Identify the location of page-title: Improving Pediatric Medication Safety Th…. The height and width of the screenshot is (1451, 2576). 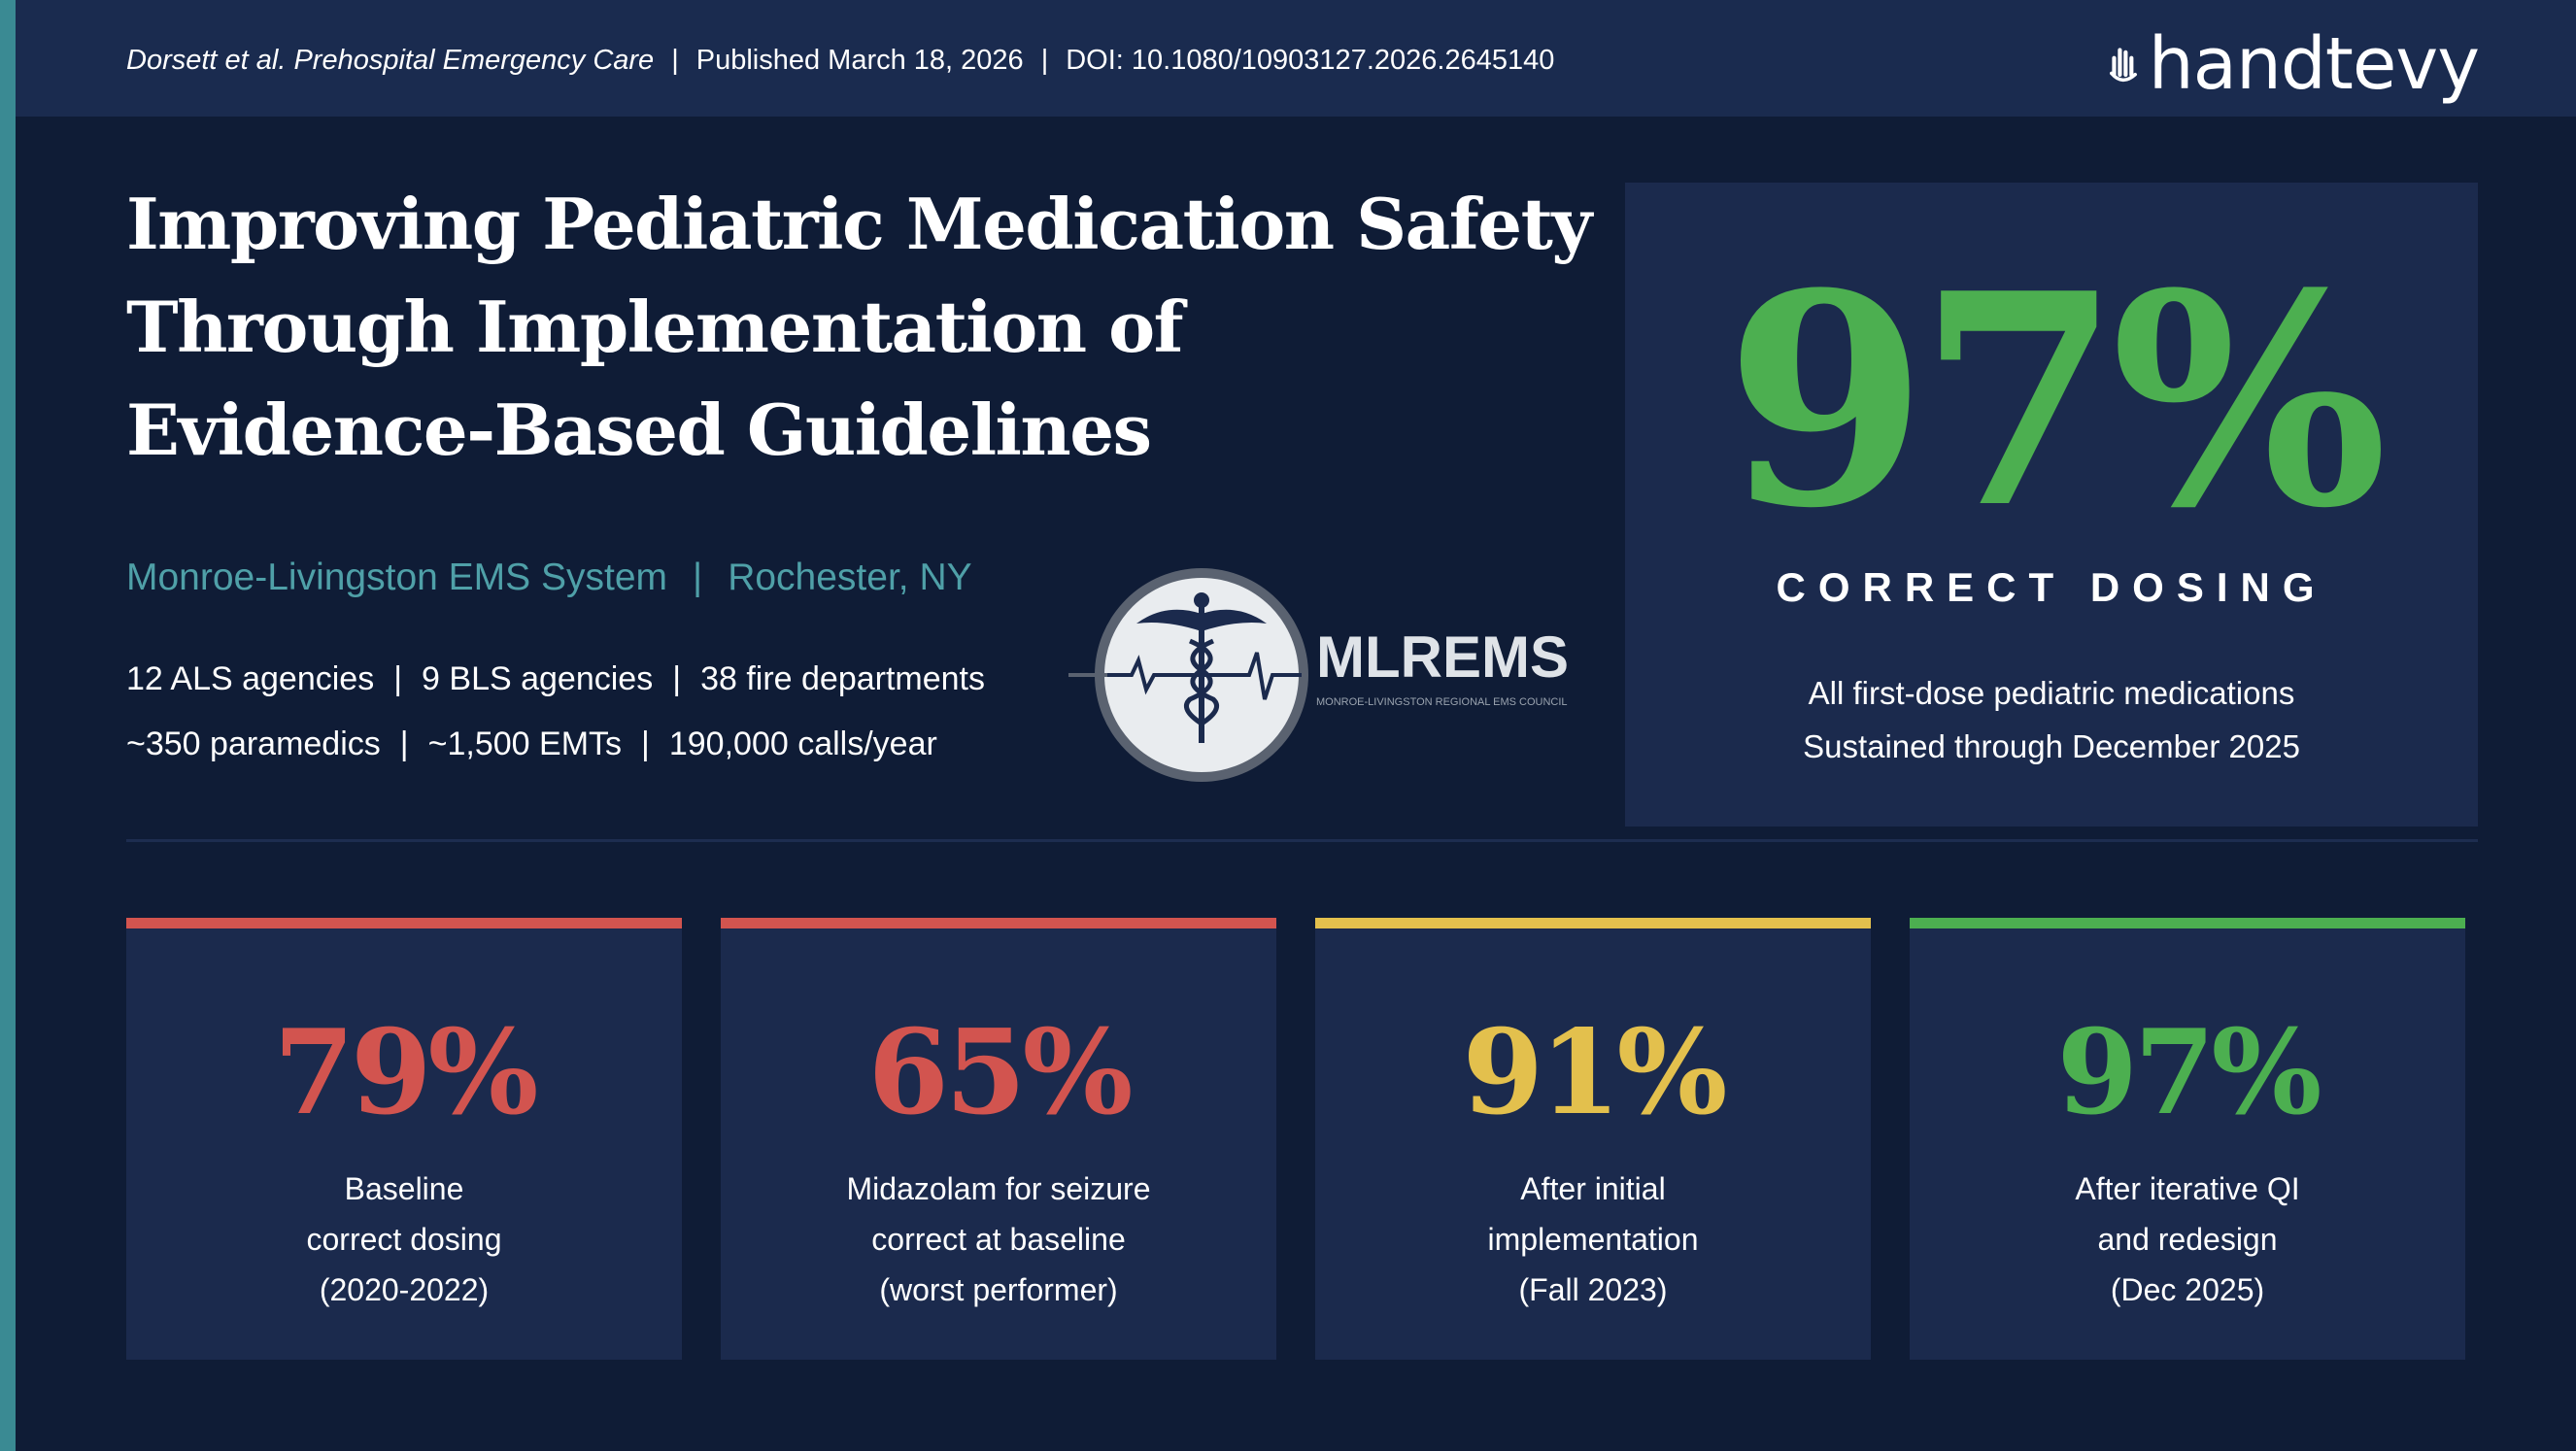
(884, 327).